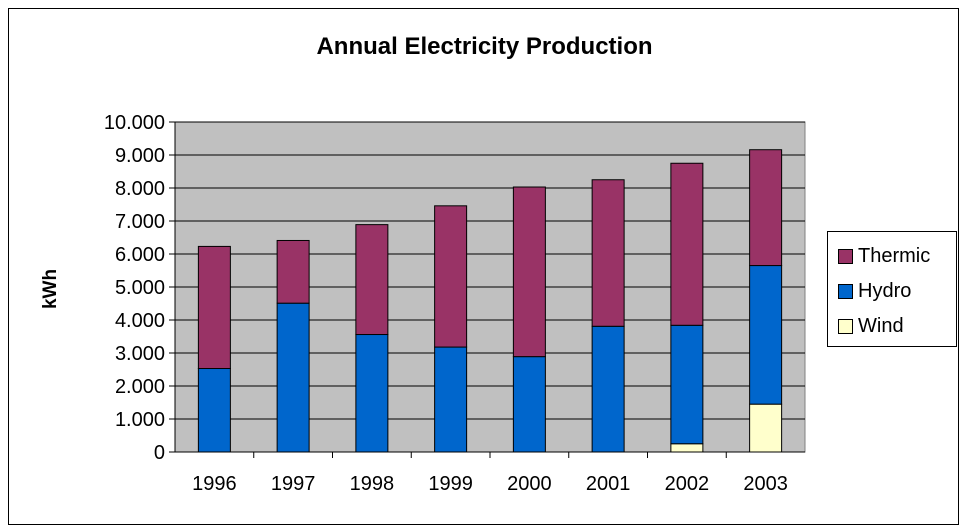  I want to click on y-tick-label: 7.000, so click(140, 222).